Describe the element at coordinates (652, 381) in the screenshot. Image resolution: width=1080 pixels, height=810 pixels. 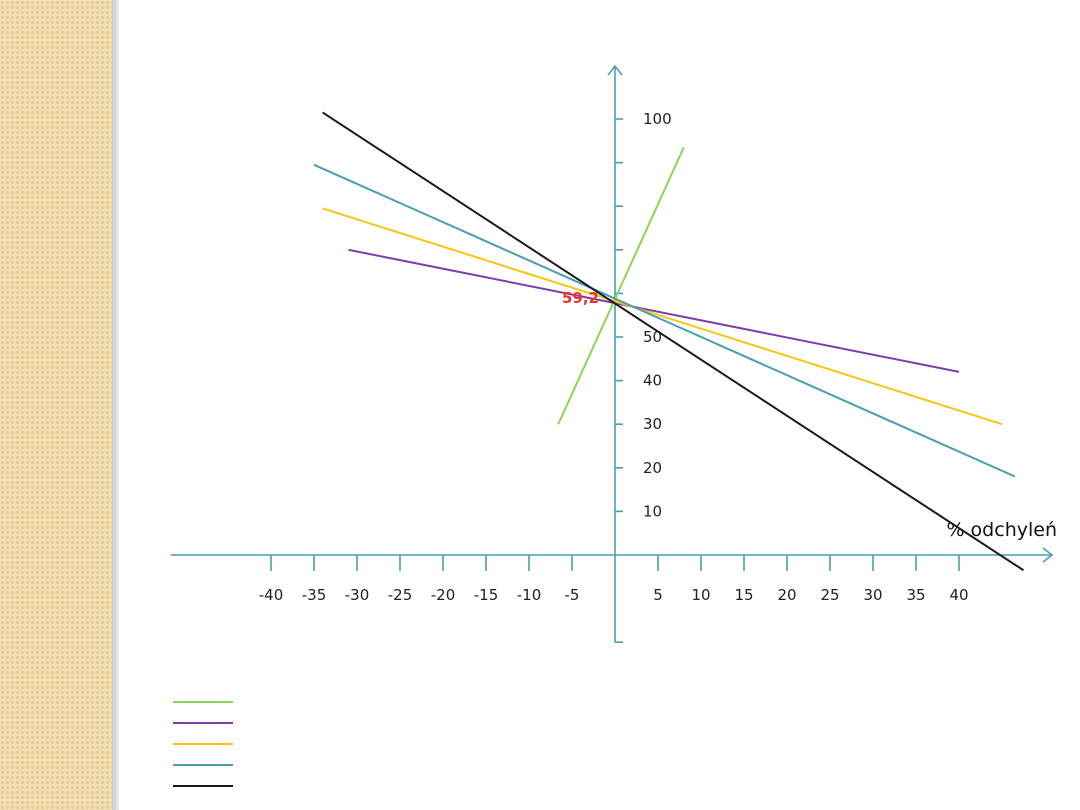
I see `y-tick-label: 40` at that location.